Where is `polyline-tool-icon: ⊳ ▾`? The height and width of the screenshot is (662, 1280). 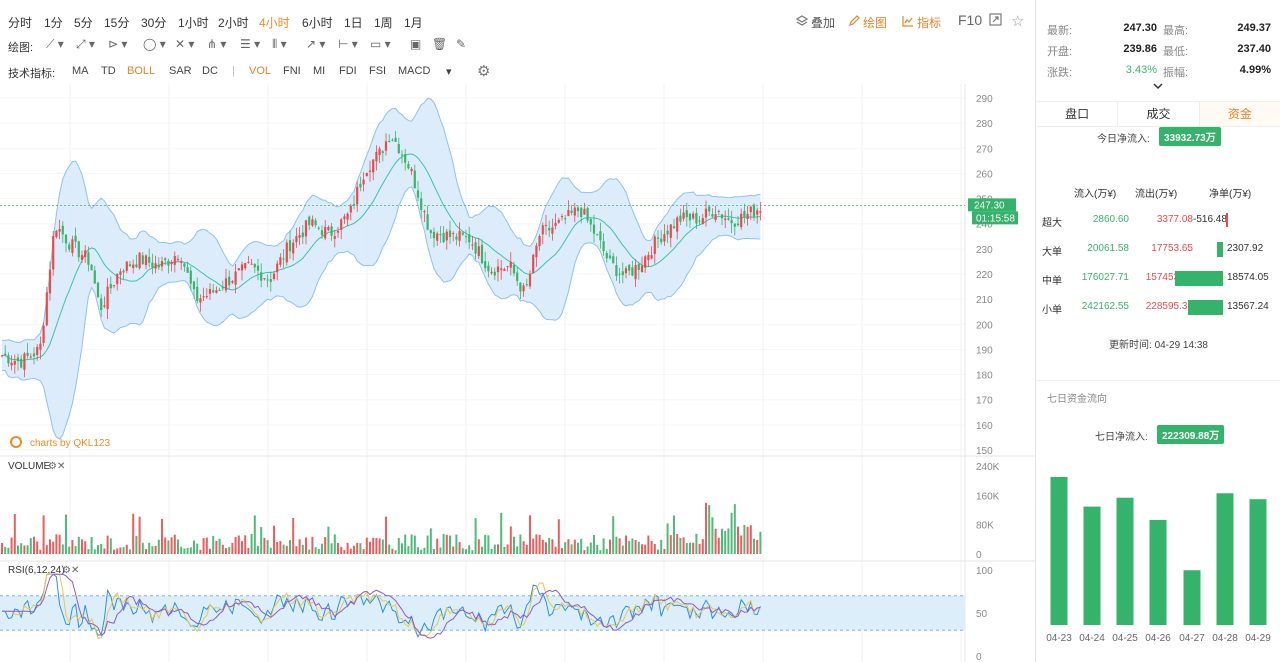 polyline-tool-icon: ⊳ ▾ is located at coordinates (118, 44).